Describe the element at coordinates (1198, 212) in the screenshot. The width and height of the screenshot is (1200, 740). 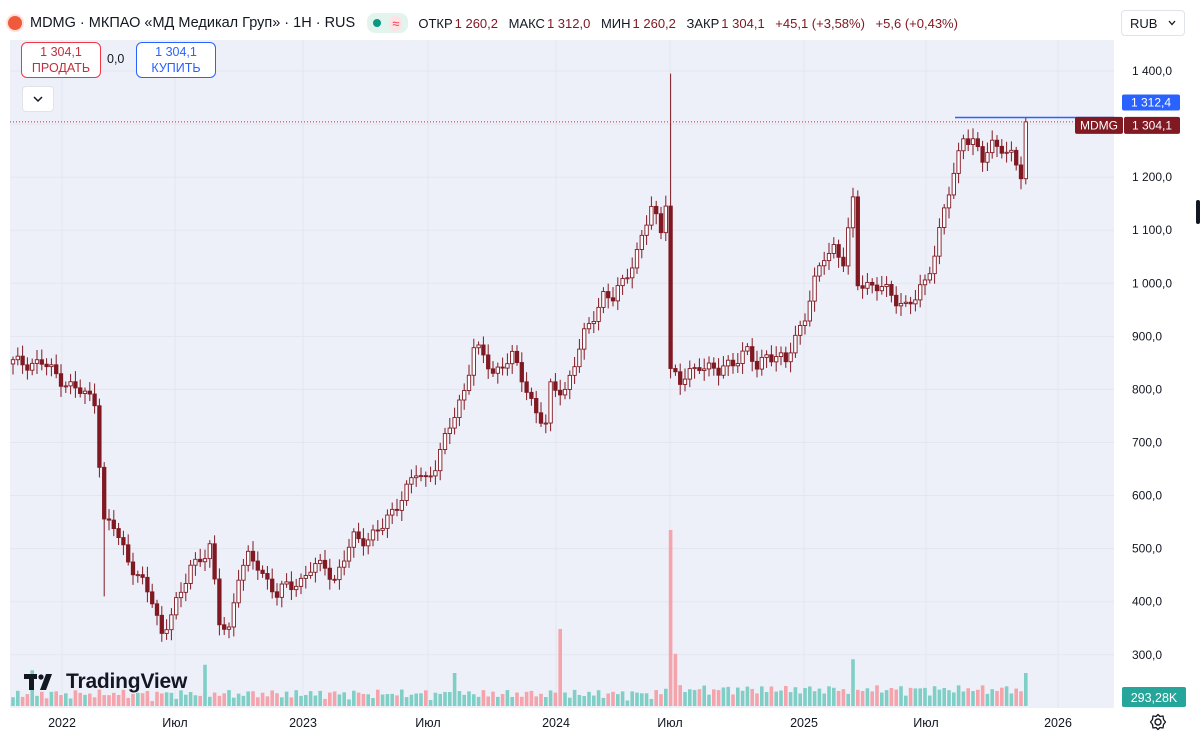
I see `panel-resize-handle` at that location.